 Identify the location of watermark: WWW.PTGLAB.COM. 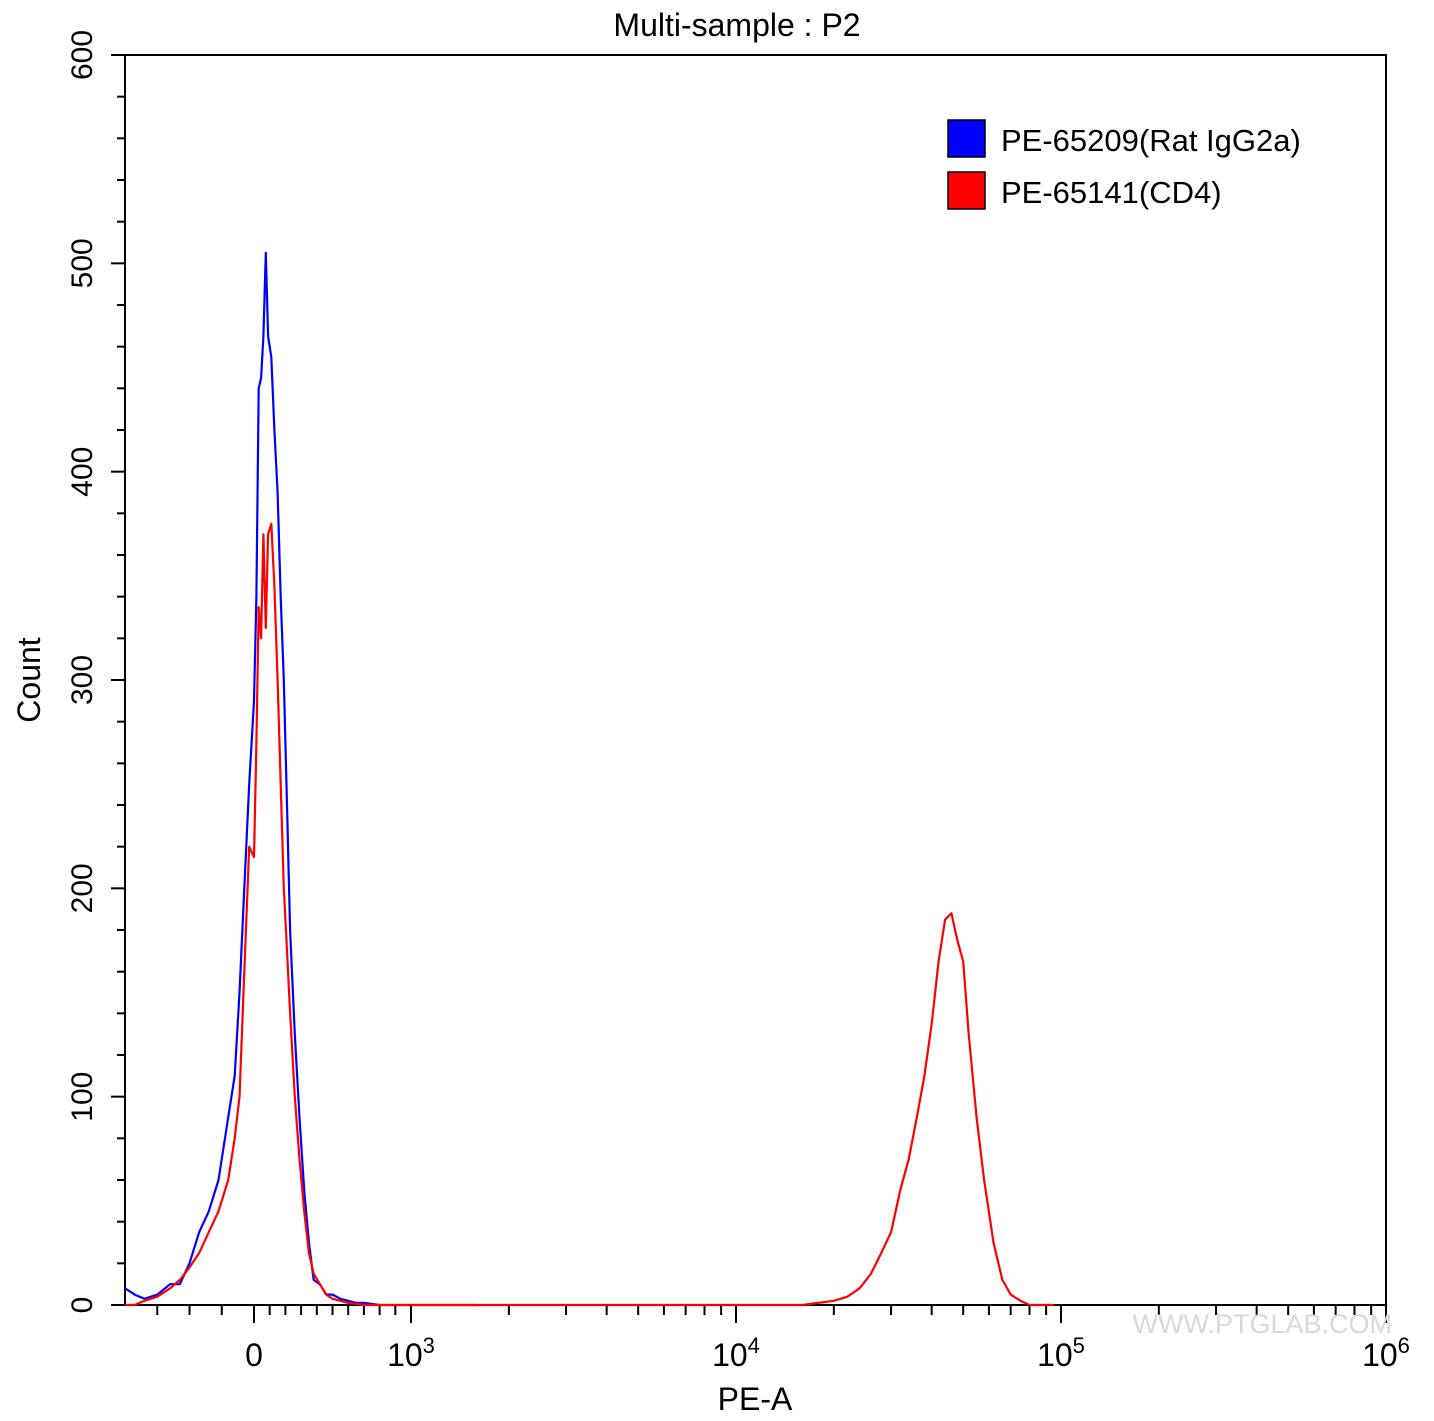
(1263, 1324).